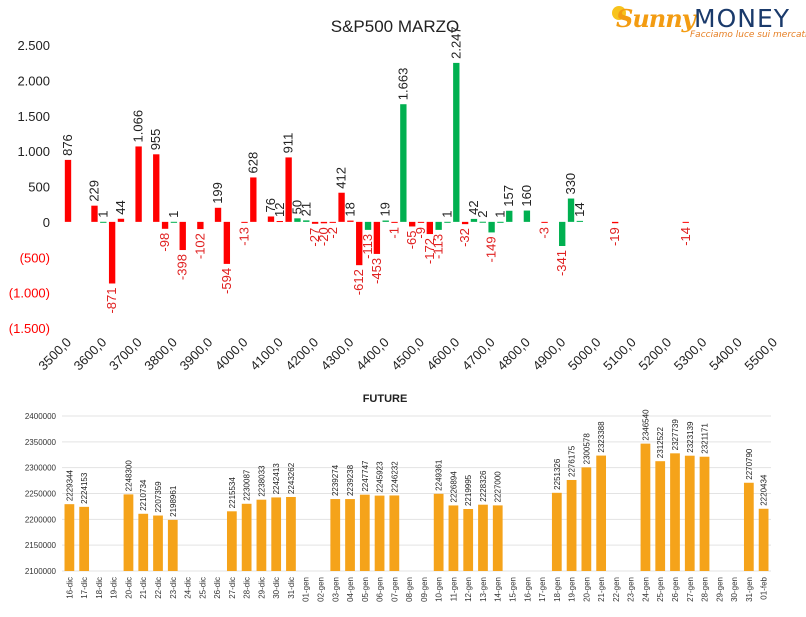 The width and height of the screenshot is (806, 617). What do you see at coordinates (705, 589) in the screenshot?
I see `x-tick-label: 28-gen` at bounding box center [705, 589].